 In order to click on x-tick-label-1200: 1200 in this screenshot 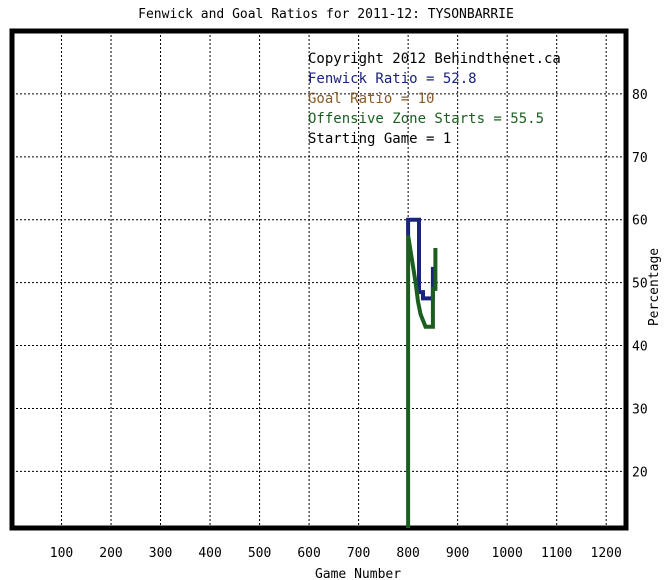, I will do `click(606, 553)`.